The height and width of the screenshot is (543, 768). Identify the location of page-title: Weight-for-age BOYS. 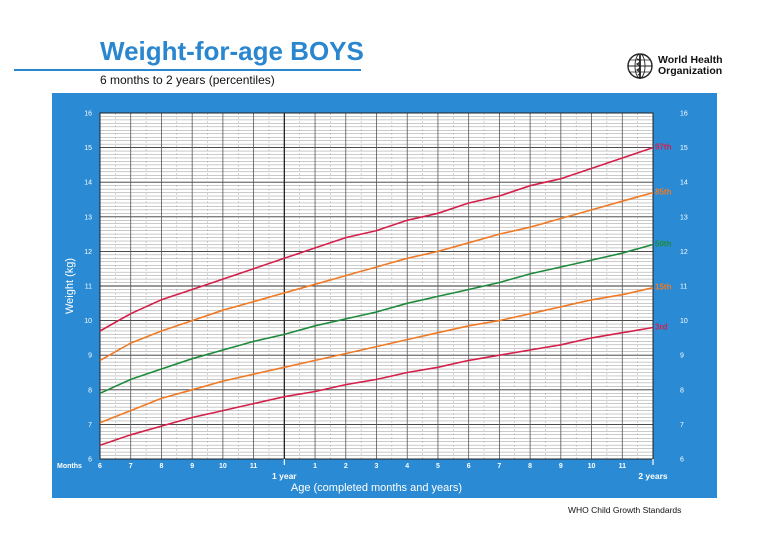
(232, 51).